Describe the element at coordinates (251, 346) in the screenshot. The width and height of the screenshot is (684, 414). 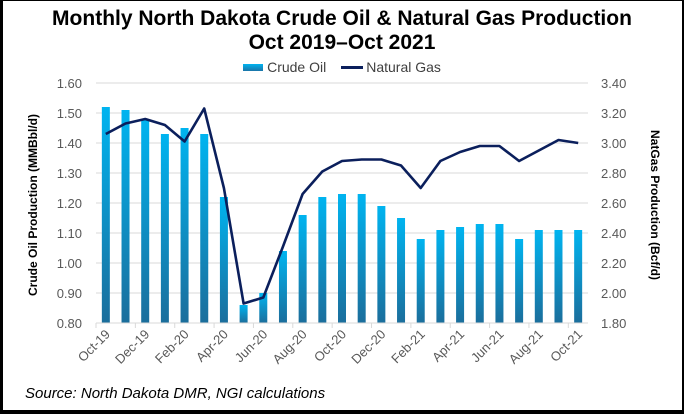
I see `x-tick-label: Jun-20` at that location.